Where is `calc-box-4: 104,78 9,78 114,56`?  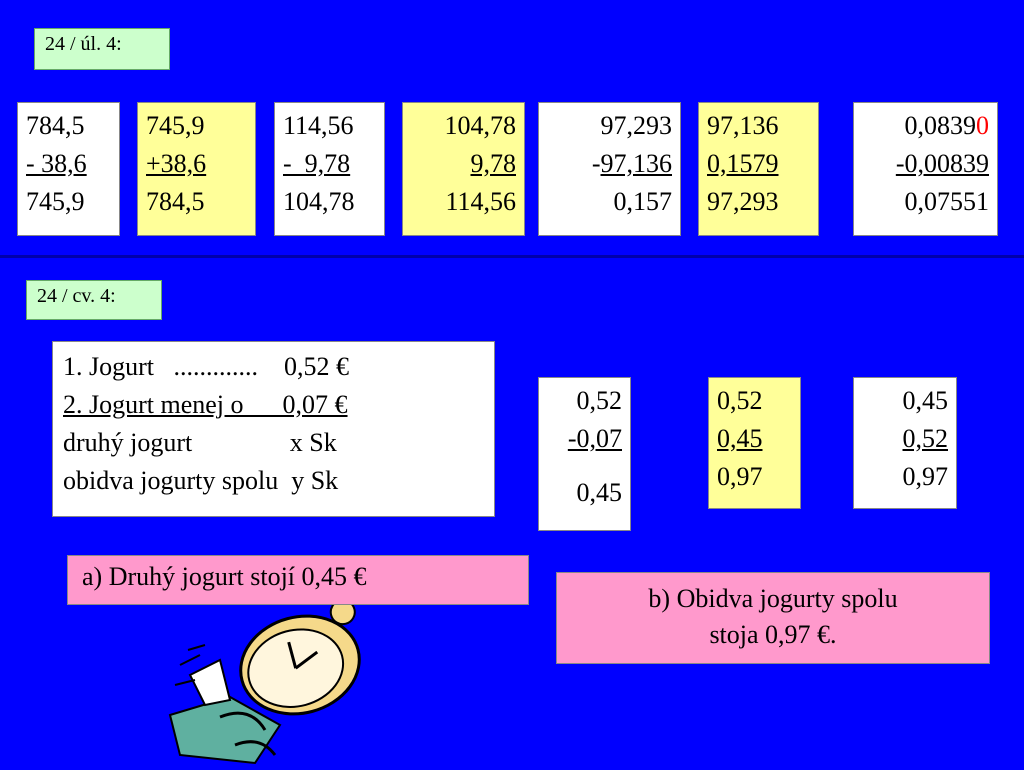 calc-box-4: 104,78 9,78 114,56 is located at coordinates (463, 169).